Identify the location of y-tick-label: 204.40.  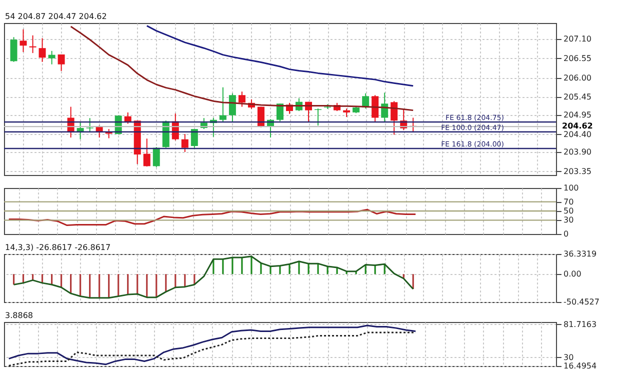
(578, 134).